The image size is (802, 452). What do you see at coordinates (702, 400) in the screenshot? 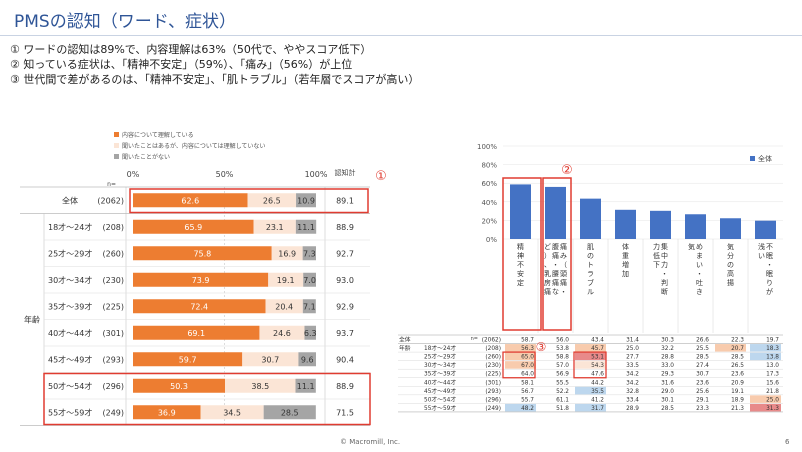
I see `table-cell-value: 29.1` at bounding box center [702, 400].